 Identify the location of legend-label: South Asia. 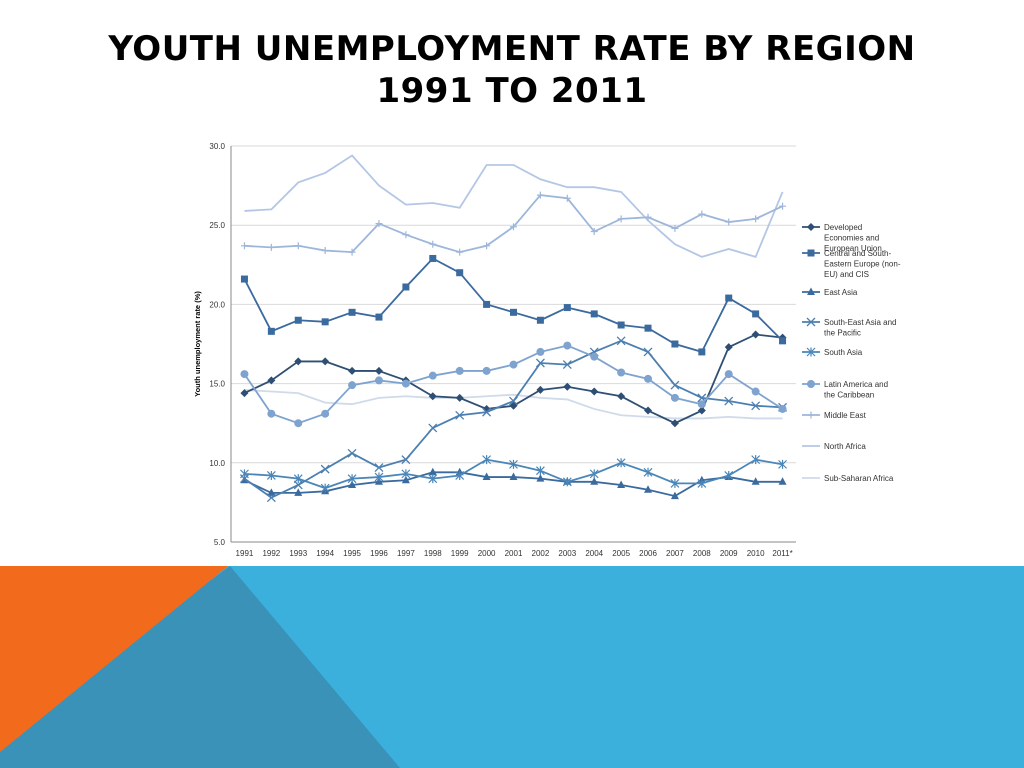
(843, 352).